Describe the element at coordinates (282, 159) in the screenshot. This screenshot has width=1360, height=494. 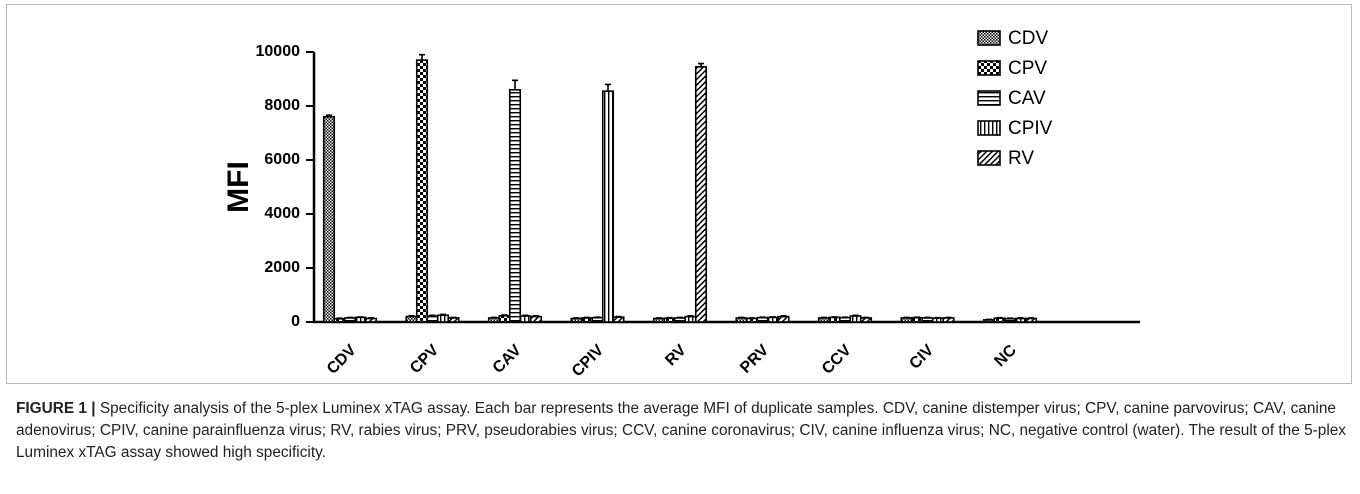
I see `y-tick-label: 6000` at that location.